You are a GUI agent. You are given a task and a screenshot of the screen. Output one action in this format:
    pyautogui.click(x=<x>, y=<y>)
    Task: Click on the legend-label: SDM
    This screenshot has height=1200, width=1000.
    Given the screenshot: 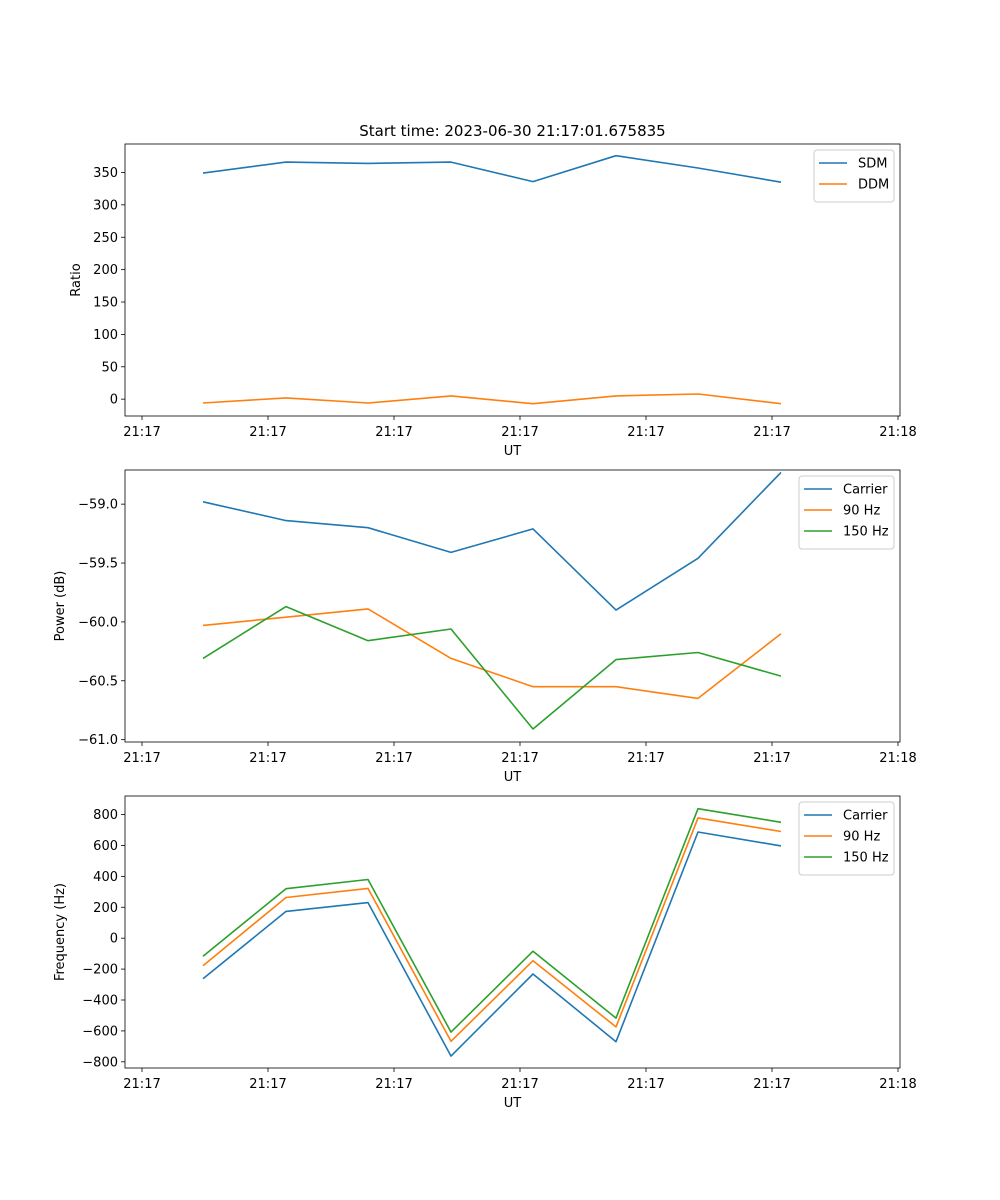 What is the action you would take?
    pyautogui.click(x=872, y=164)
    